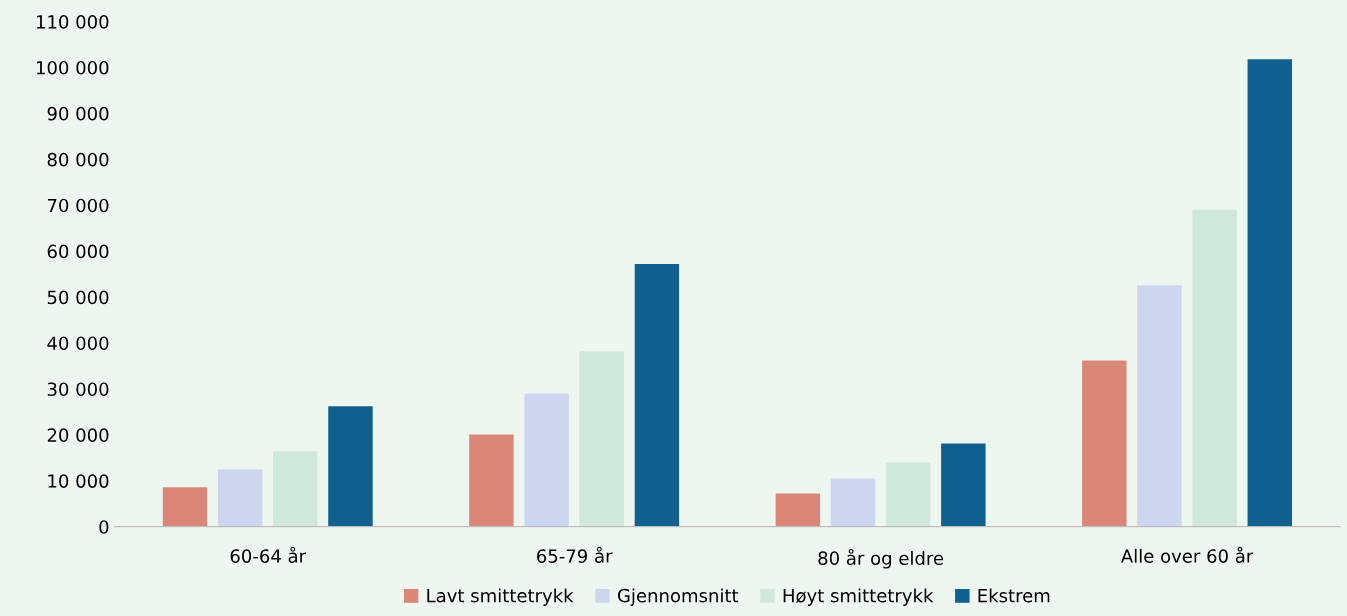 Image resolution: width=1347 pixels, height=616 pixels. Describe the element at coordinates (78, 389) in the screenshot. I see `y-tick-label: 30 000` at that location.